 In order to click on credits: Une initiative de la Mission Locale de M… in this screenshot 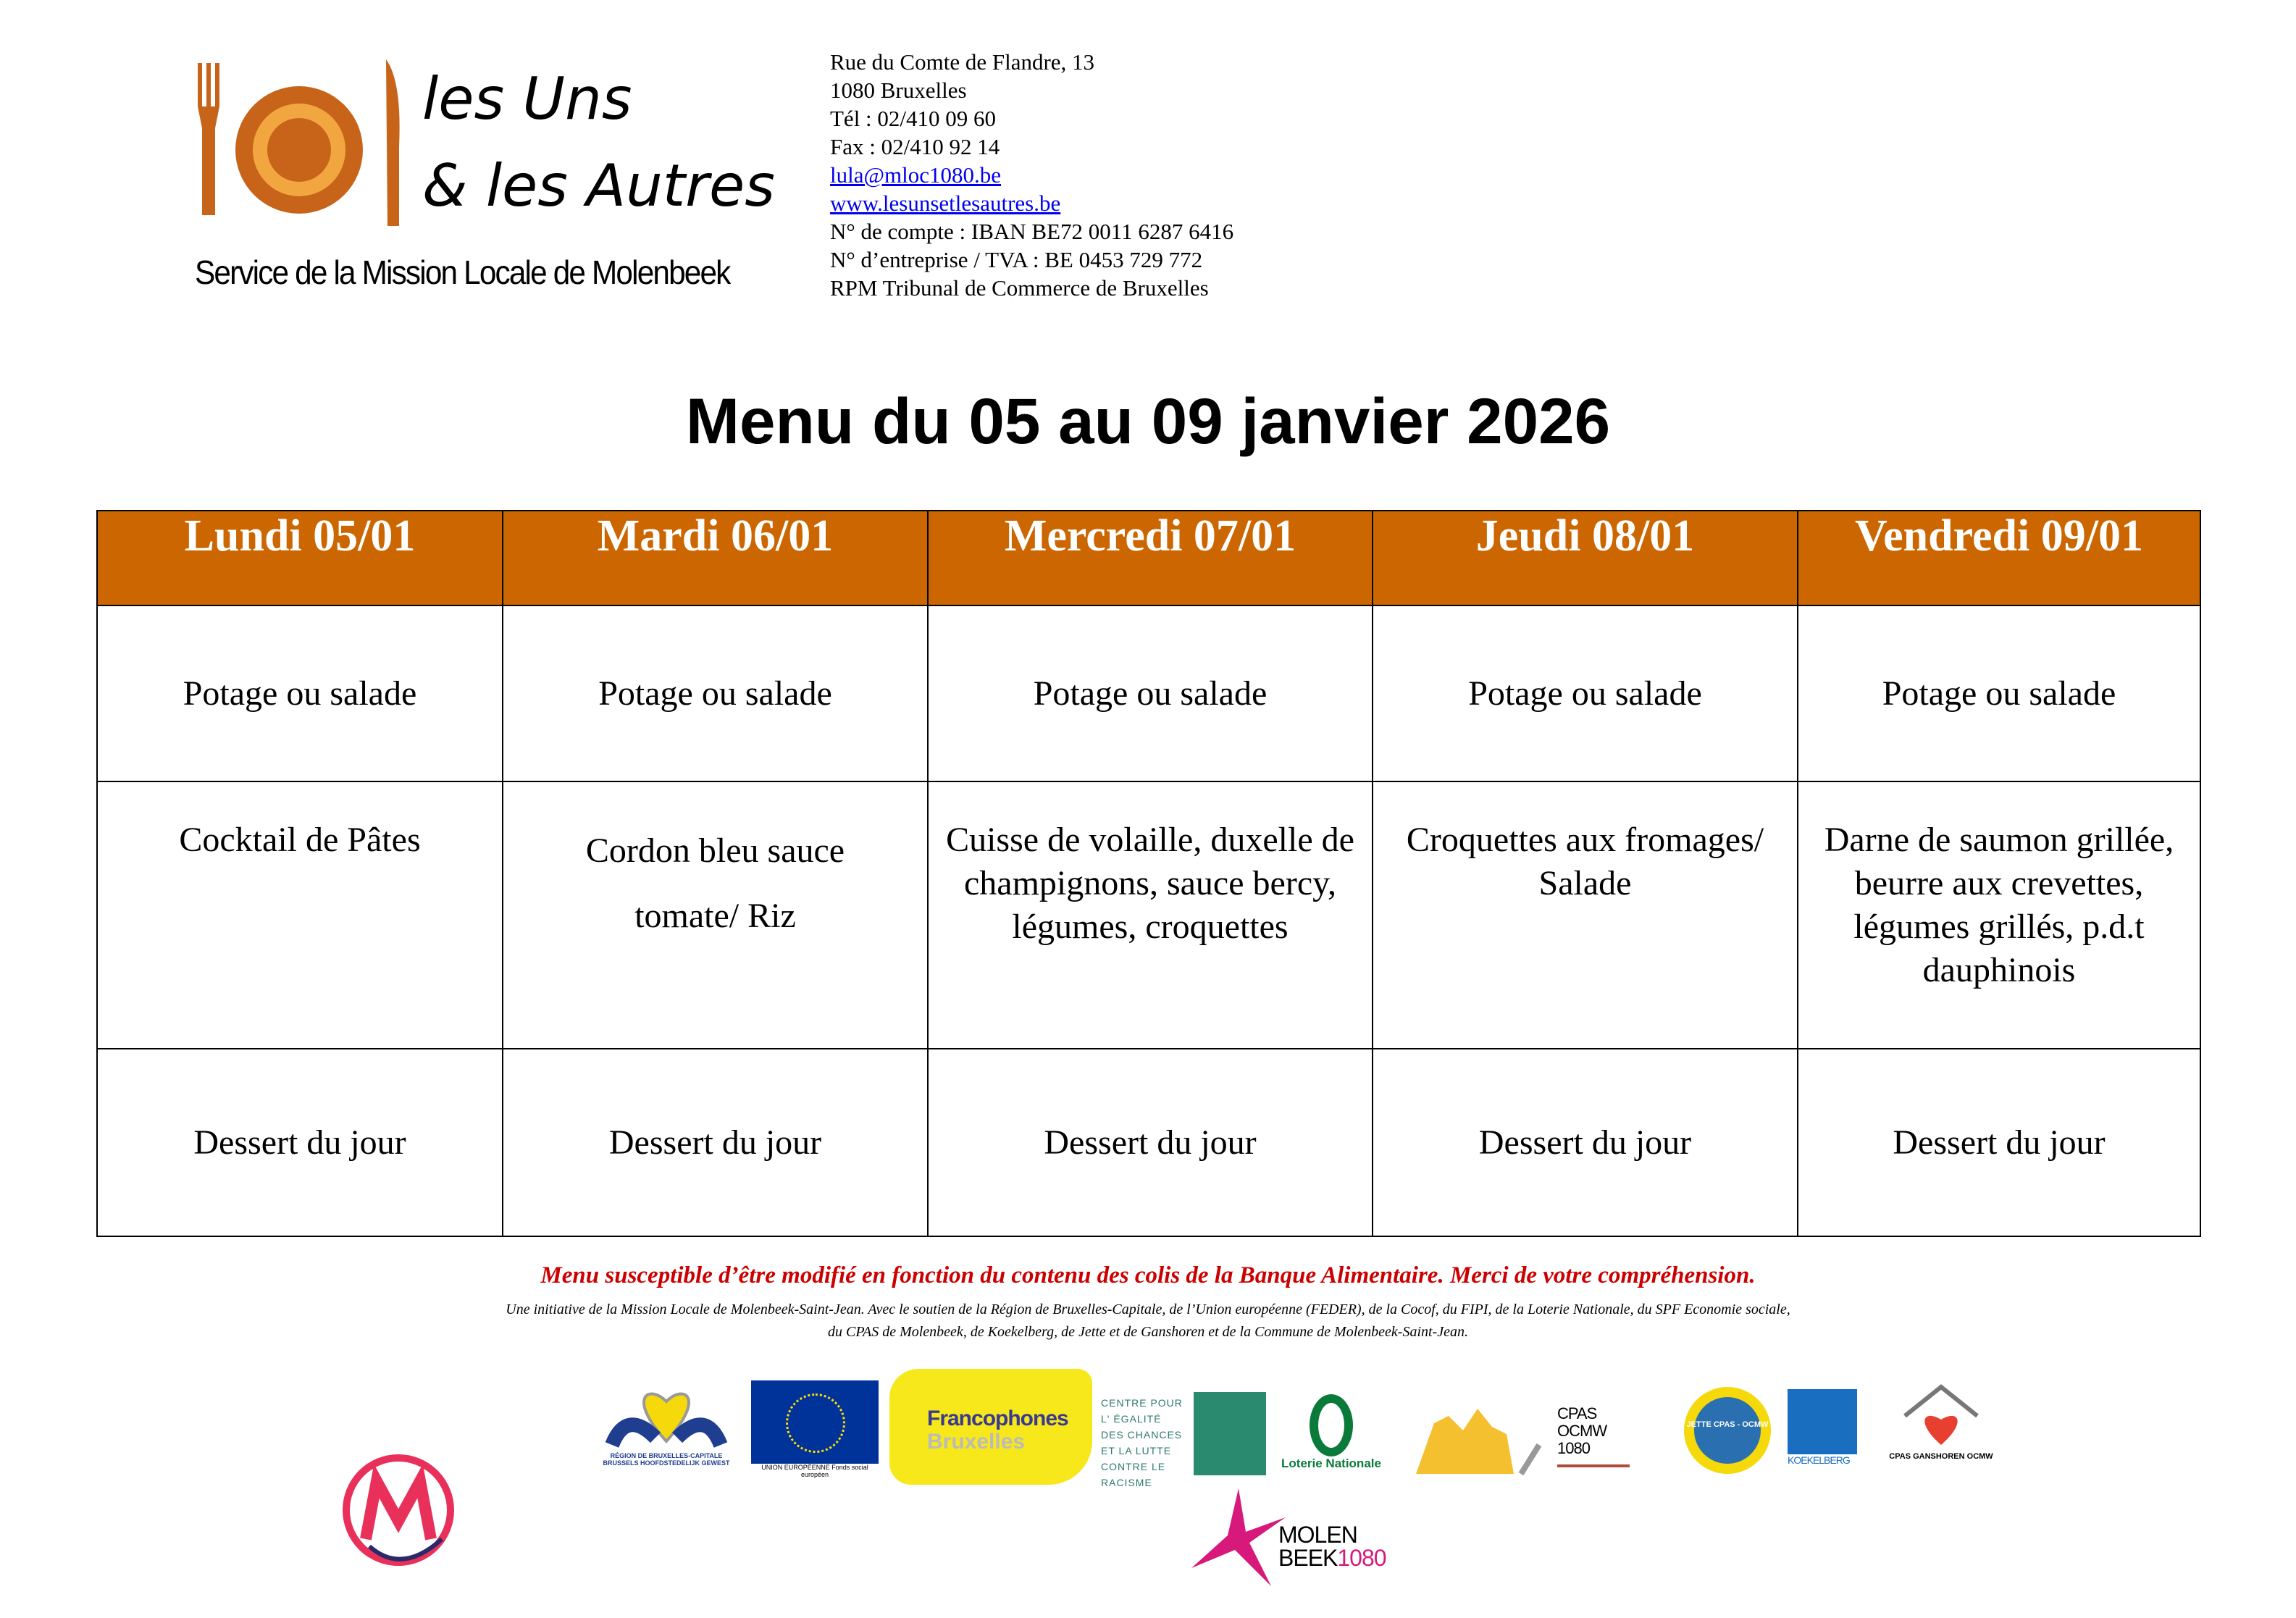, I will do `click(1148, 1321)`.